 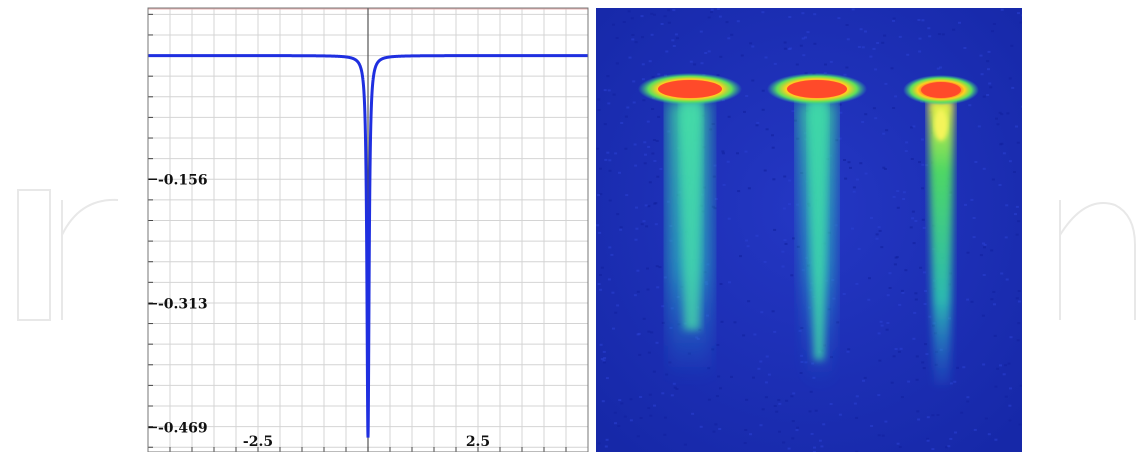 I want to click on x-tick-label: 2.5, so click(x=478, y=442).